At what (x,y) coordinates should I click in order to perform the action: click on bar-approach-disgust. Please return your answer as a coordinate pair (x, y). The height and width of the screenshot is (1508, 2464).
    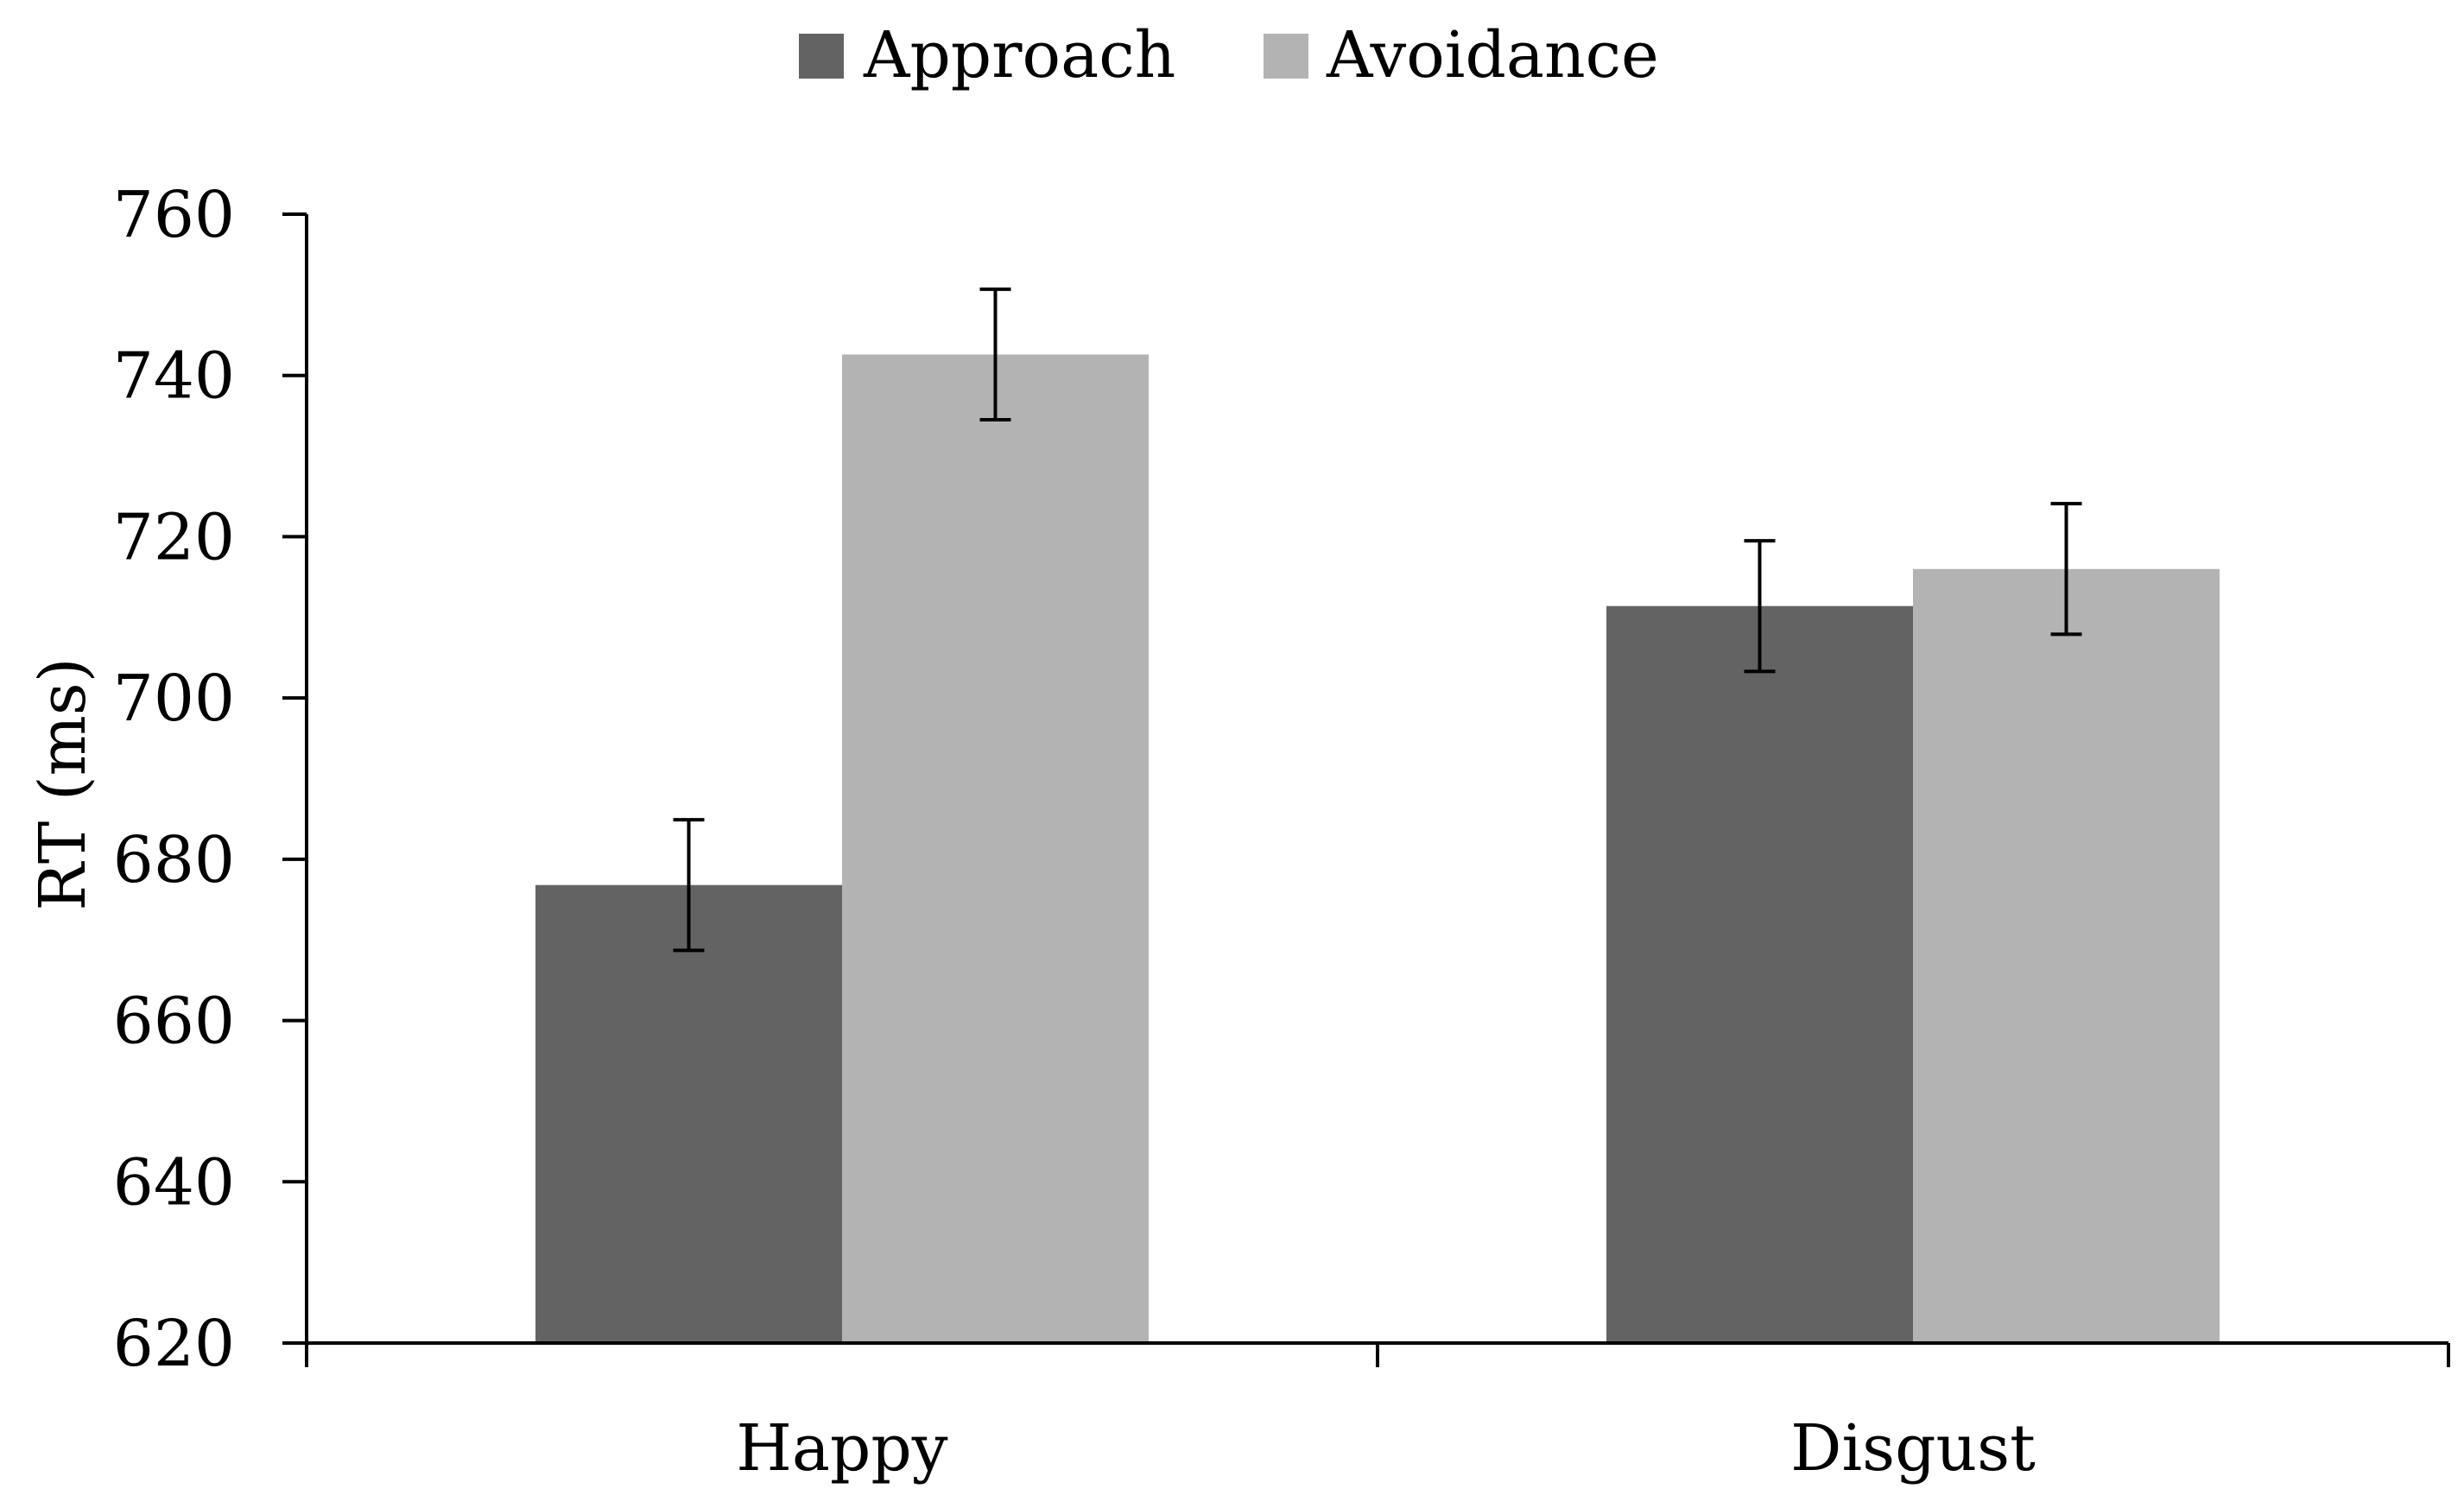
    Looking at the image, I should click on (1759, 974).